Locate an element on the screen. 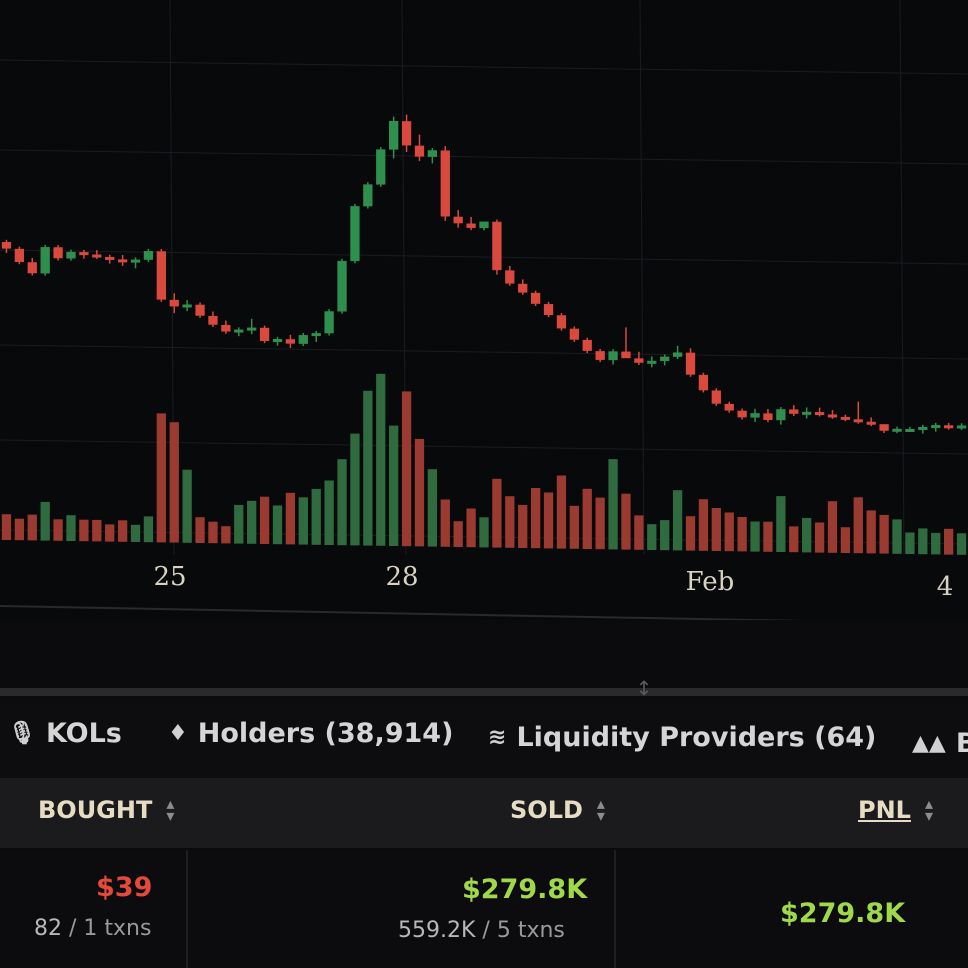 The height and width of the screenshot is (968, 968). tab-holders: ♦ Holders (38,914) is located at coordinates (310, 733).